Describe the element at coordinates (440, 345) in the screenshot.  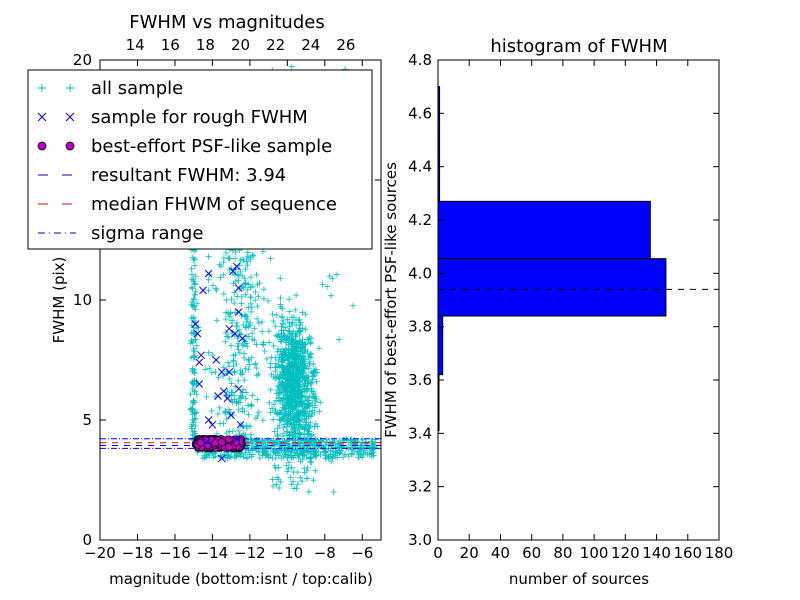
I see `histogram-bar` at that location.